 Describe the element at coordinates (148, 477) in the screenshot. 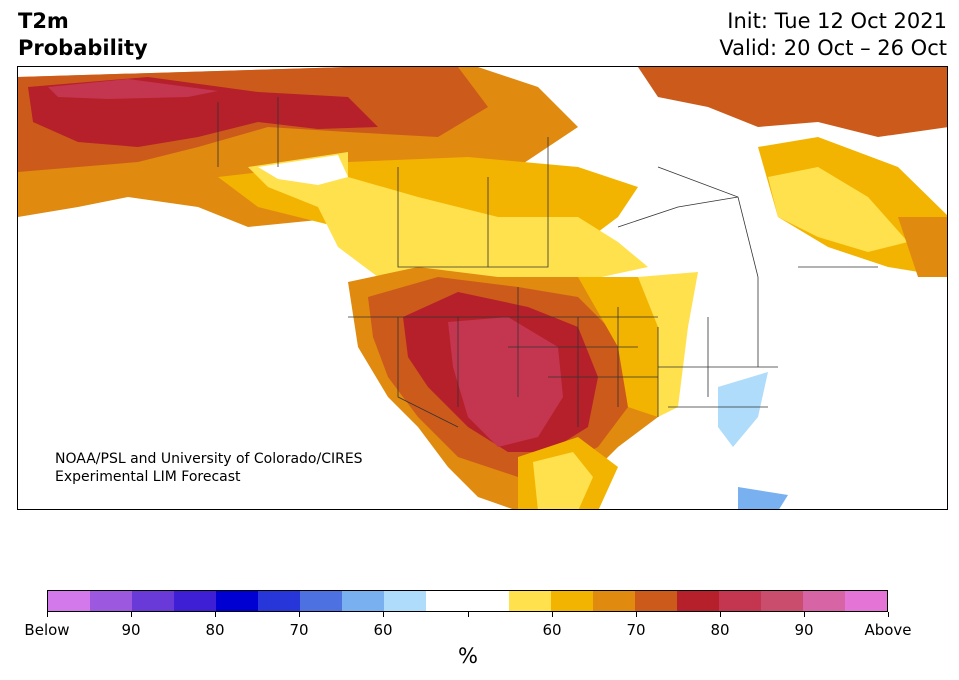

I see `credit-line-2: Experimental LIM Forecast` at that location.